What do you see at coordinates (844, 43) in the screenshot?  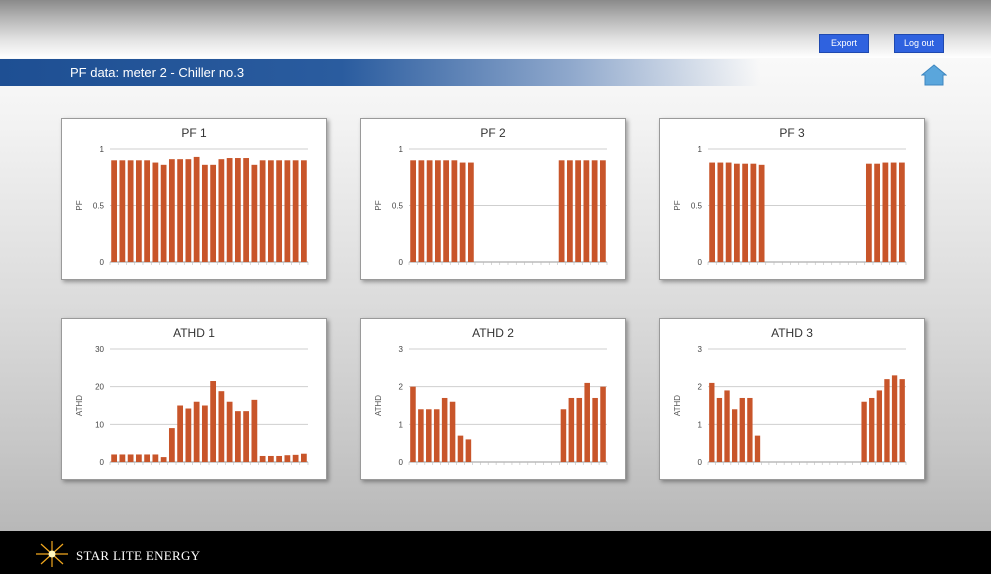 I see `export-button: Export` at bounding box center [844, 43].